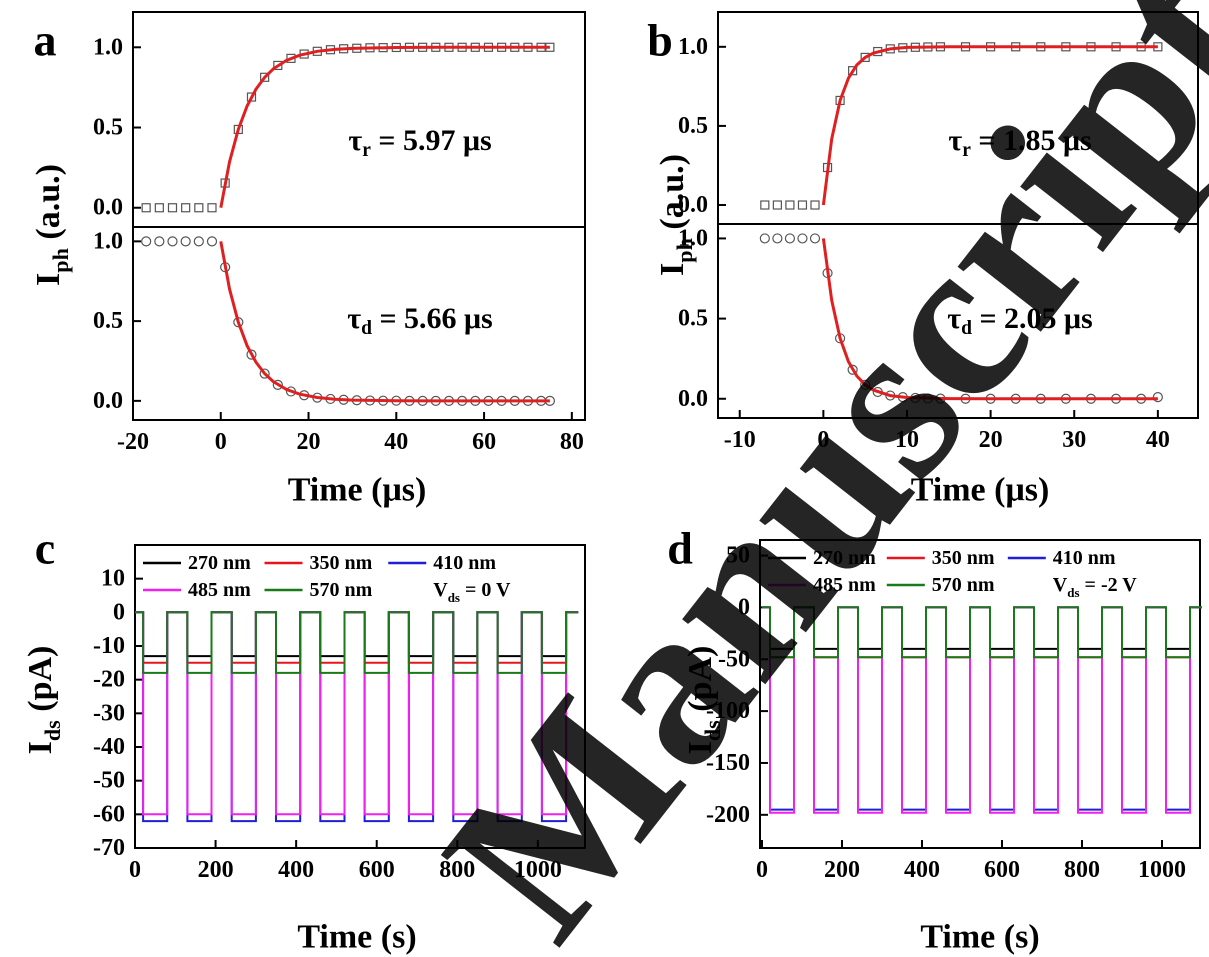 Image resolution: width=1209 pixels, height=957 pixels. What do you see at coordinates (966, 150) in the screenshot?
I see `annotation-sub: r` at bounding box center [966, 150].